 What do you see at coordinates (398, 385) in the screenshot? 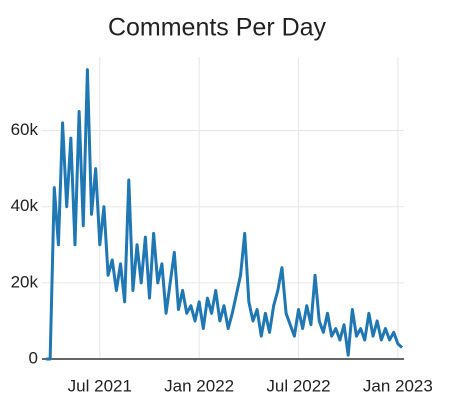
I see `x-tick-label: Jan 2023` at bounding box center [398, 385].